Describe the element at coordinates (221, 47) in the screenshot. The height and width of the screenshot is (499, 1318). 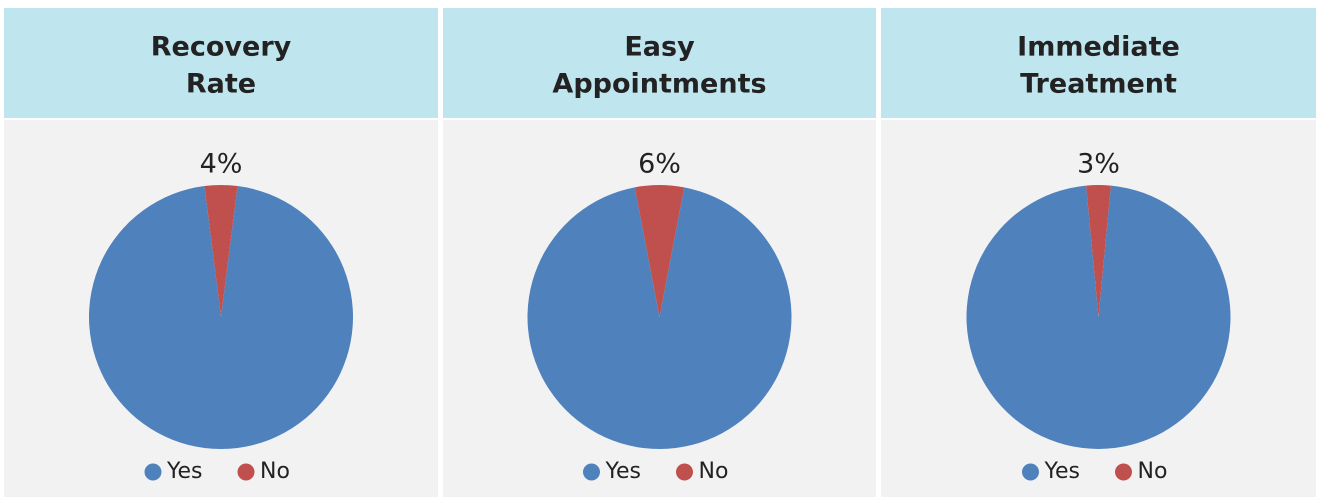
I see `panel-title: Recovery` at that location.